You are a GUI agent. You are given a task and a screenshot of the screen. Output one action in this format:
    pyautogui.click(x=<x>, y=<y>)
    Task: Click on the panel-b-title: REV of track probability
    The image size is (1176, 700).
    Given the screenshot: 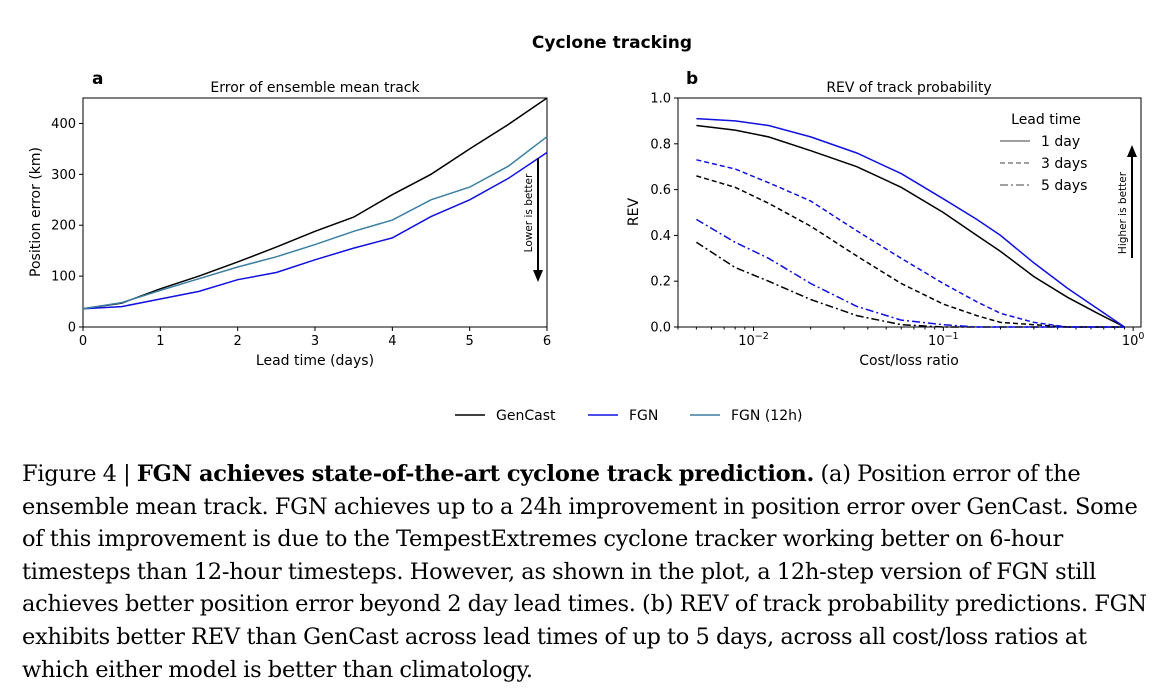 What is the action you would take?
    pyautogui.click(x=908, y=88)
    